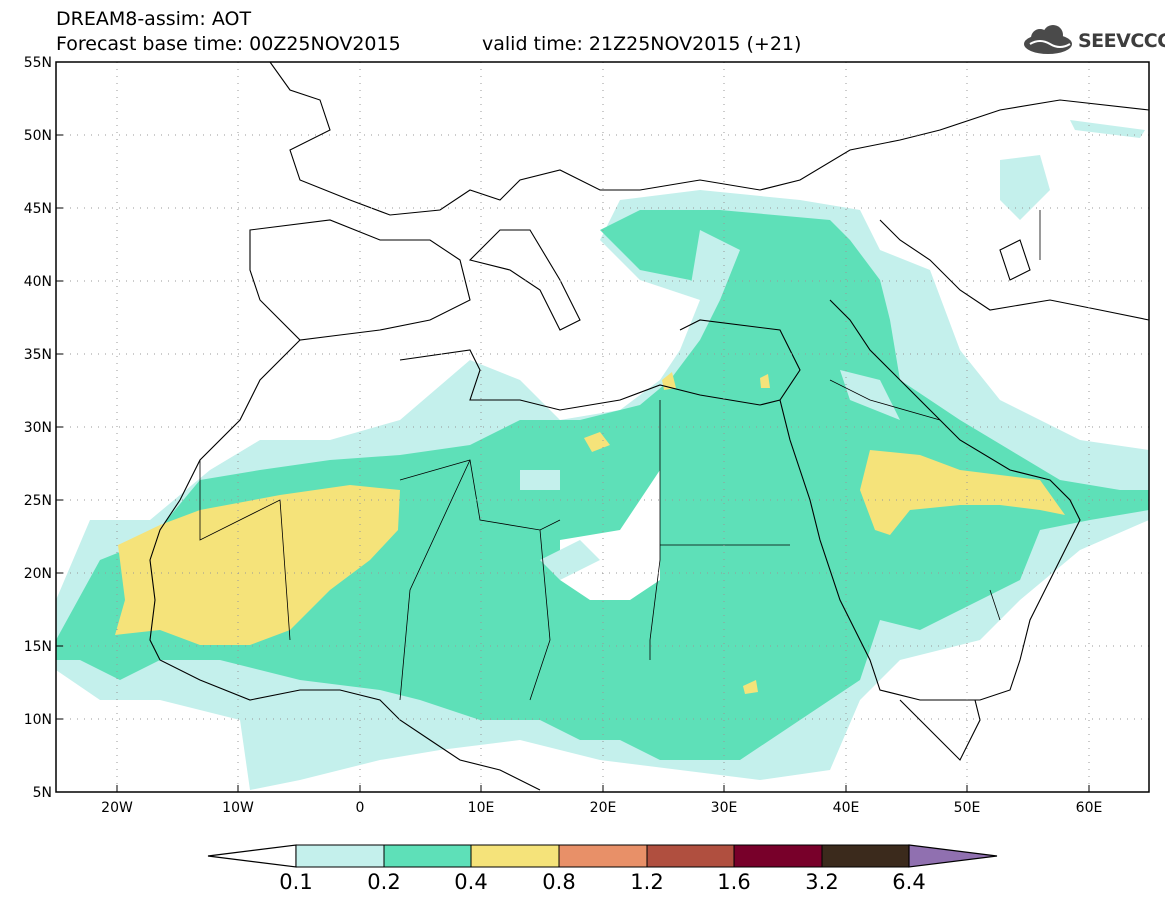 Image resolution: width=1165 pixels, height=905 pixels. Describe the element at coordinates (38, 282) in the screenshot. I see `lat-label: 40N` at that location.